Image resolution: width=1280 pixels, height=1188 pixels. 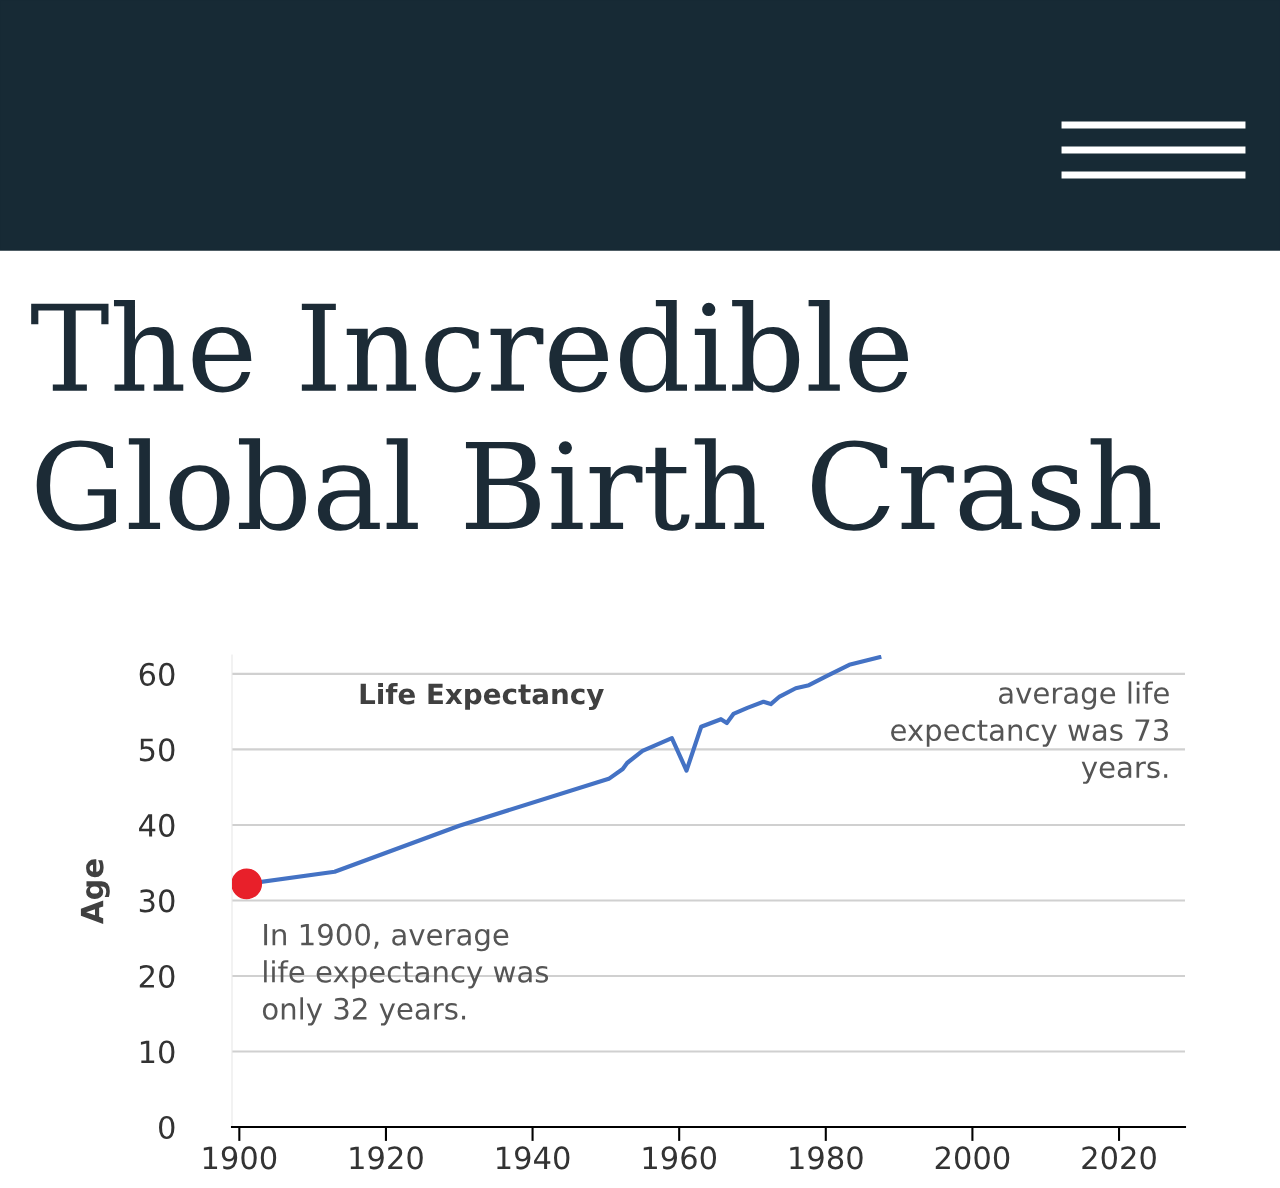 What do you see at coordinates (95, 891) in the screenshot?
I see `y-axis-title: Age` at bounding box center [95, 891].